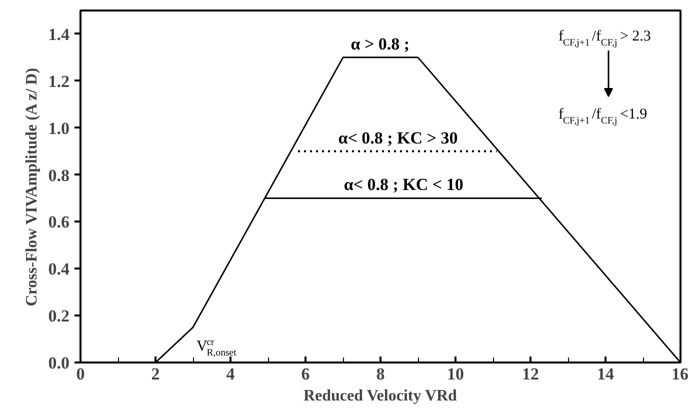 The height and width of the screenshot is (412, 688). Describe the element at coordinates (59, 269) in the screenshot. I see `y-tick-label: 0.4` at that location.